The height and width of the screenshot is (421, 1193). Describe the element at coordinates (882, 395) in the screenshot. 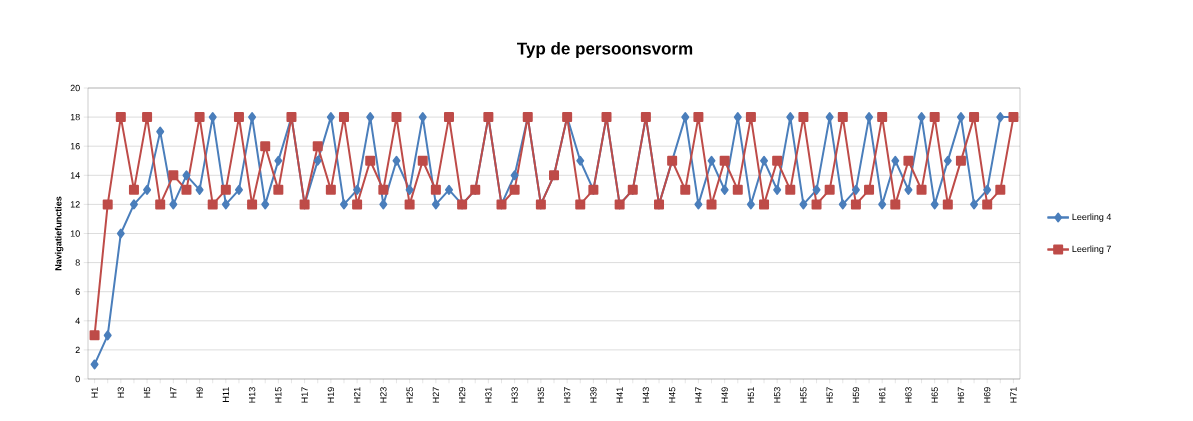

I see `x-tick-label: H61` at that location.